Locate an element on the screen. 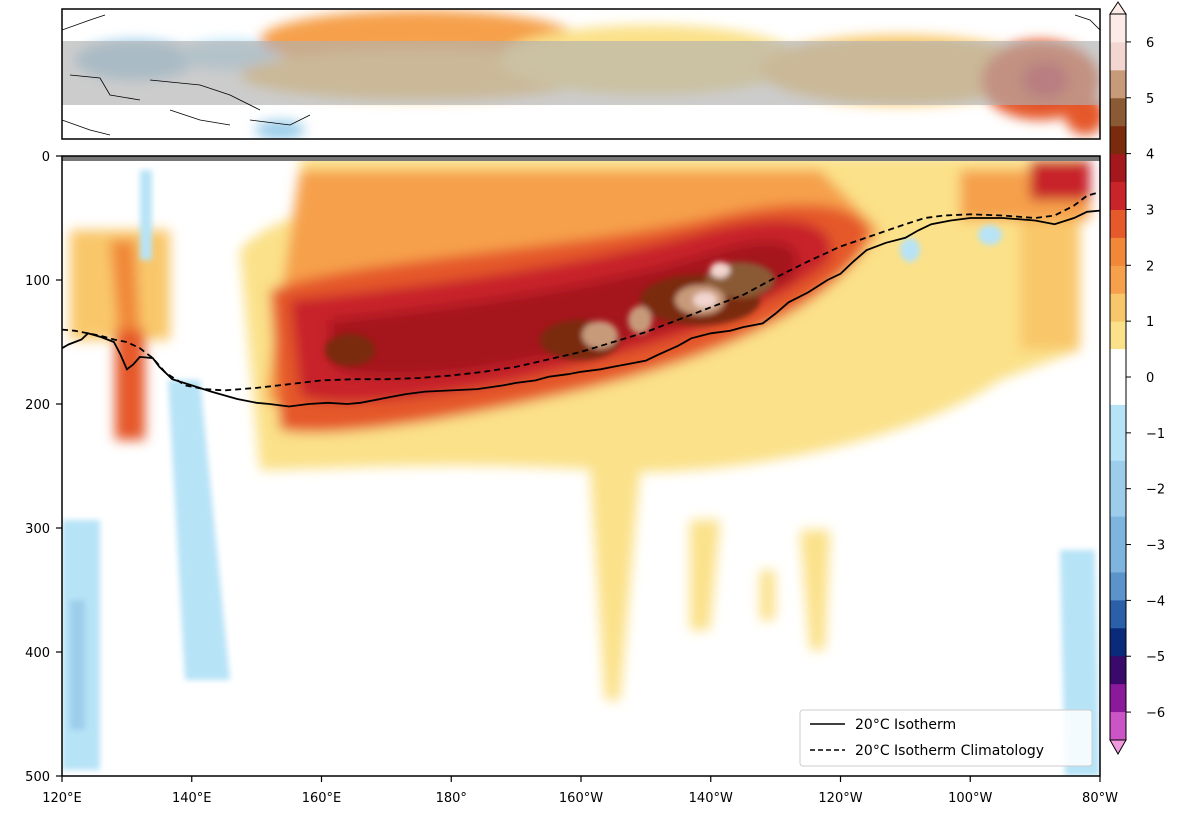  colorbar-tick-label: −3 is located at coordinates (1155, 546).